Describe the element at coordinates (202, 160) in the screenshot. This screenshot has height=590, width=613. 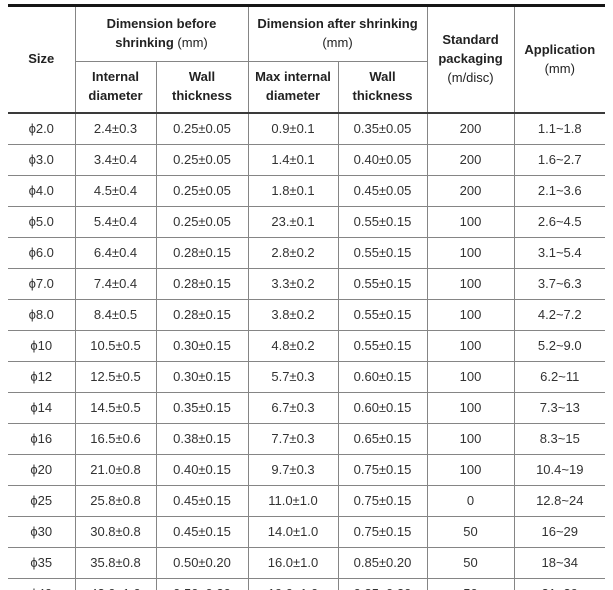
I see `wall-thickness-before-cell: 0.25±0.05` at that location.